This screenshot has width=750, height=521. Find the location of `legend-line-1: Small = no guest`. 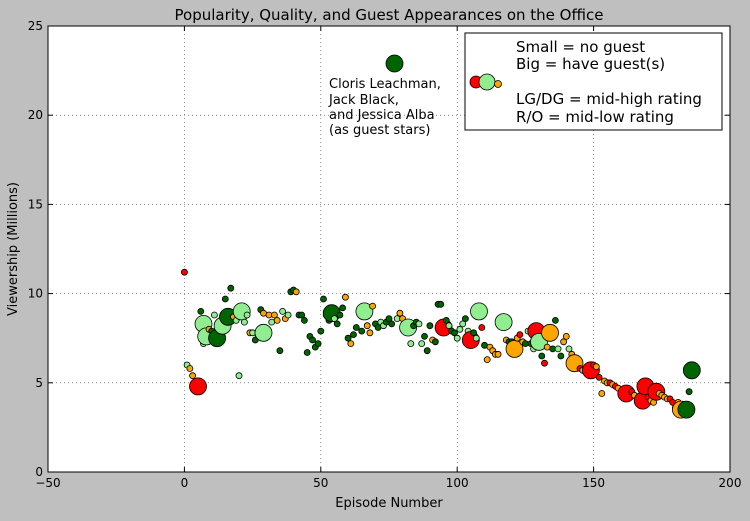

legend-line-1: Small = no guest is located at coordinates (580, 47).